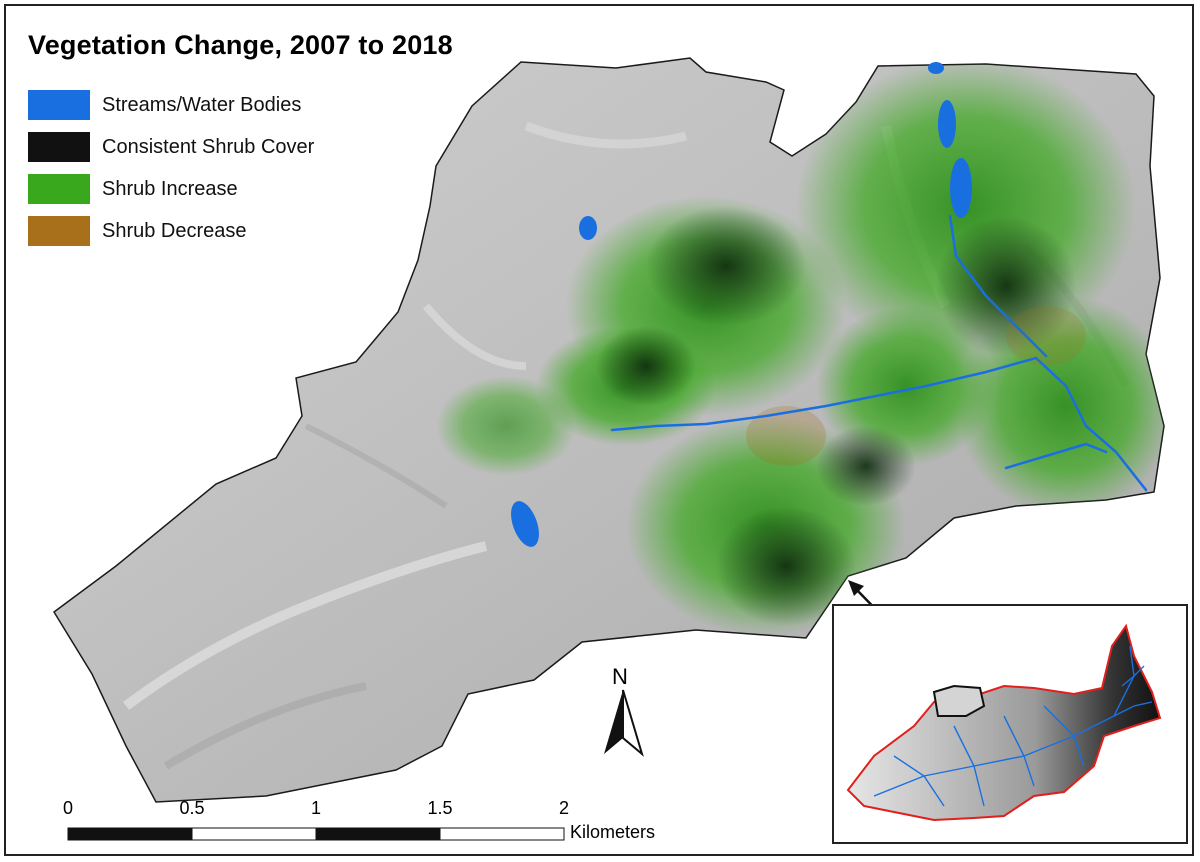 This screenshot has width=1200, height=862. What do you see at coordinates (879, 353) in the screenshot?
I see `streams` at bounding box center [879, 353].